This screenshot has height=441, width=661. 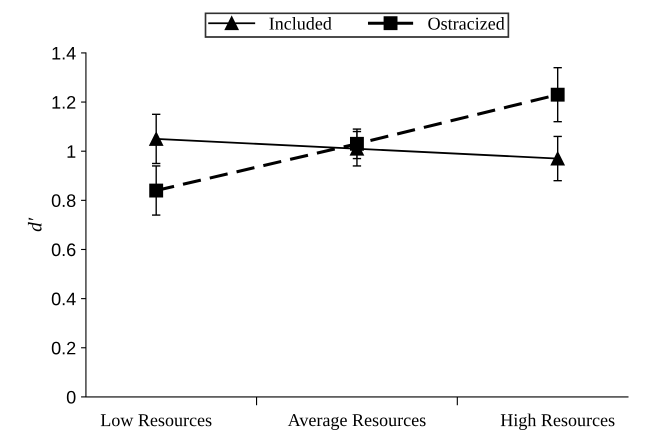 I want to click on y-tick-label: 1, so click(x=72, y=151).